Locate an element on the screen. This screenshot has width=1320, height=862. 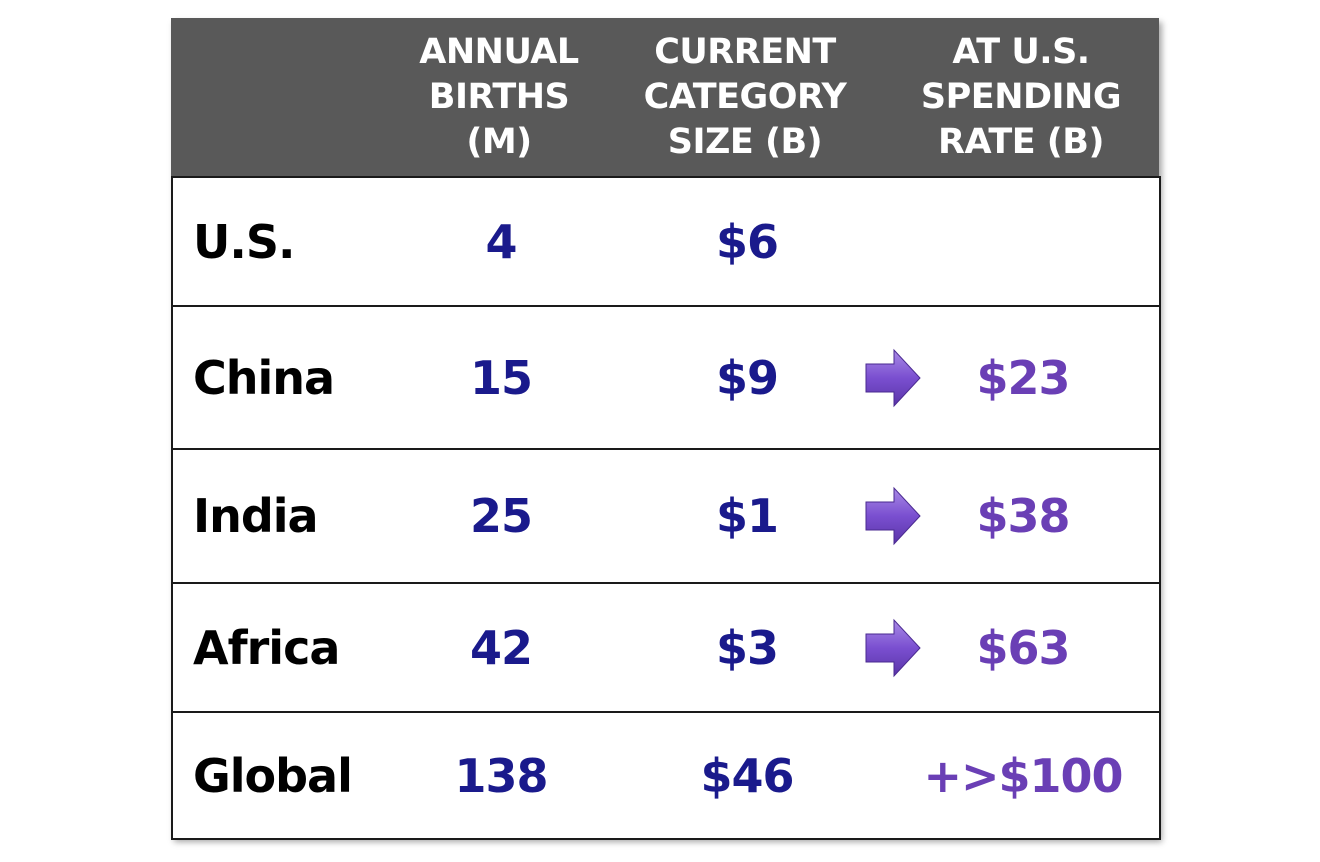
table-row: China 15 $9 $23 is located at coordinates (666, 378).